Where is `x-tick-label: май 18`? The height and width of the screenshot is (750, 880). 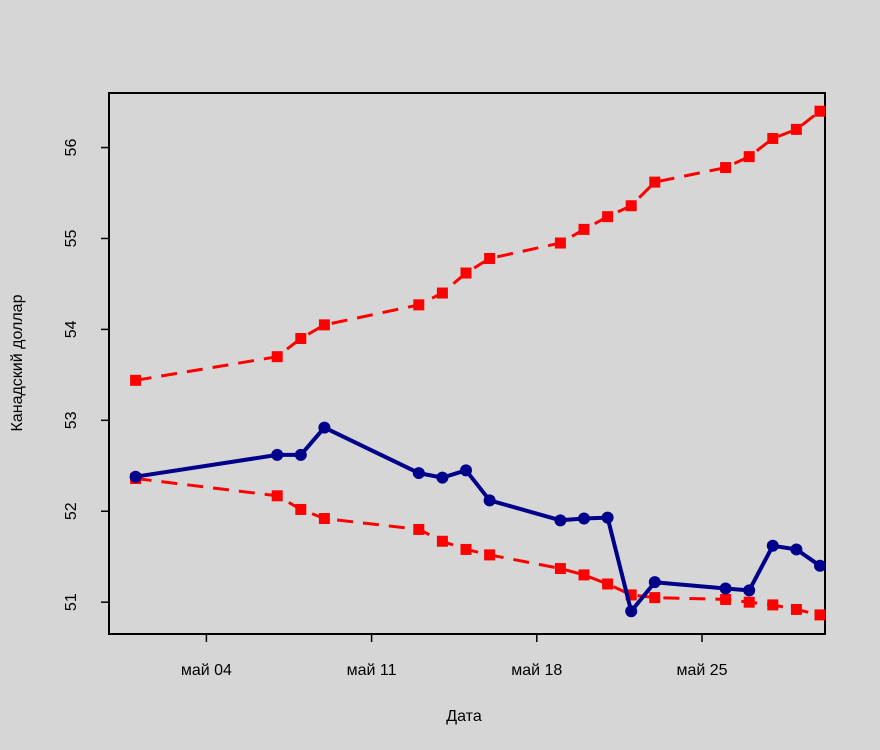
x-tick-label: май 18 is located at coordinates (536, 670).